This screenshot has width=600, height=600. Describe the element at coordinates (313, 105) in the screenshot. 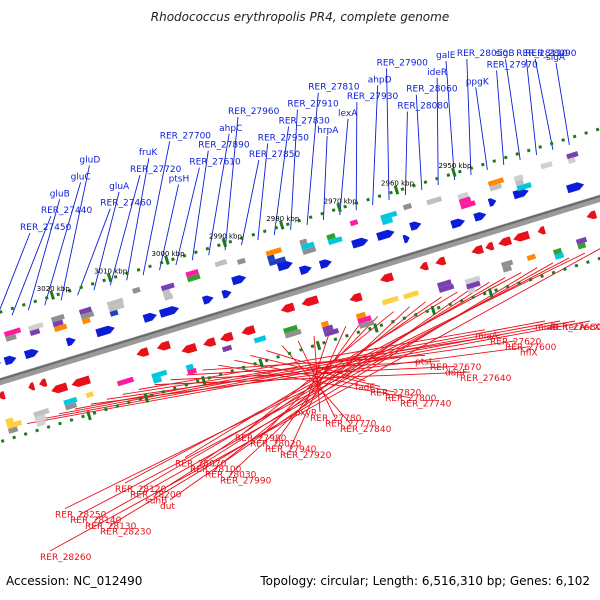

I see `gene-label: RER_27910` at that location.